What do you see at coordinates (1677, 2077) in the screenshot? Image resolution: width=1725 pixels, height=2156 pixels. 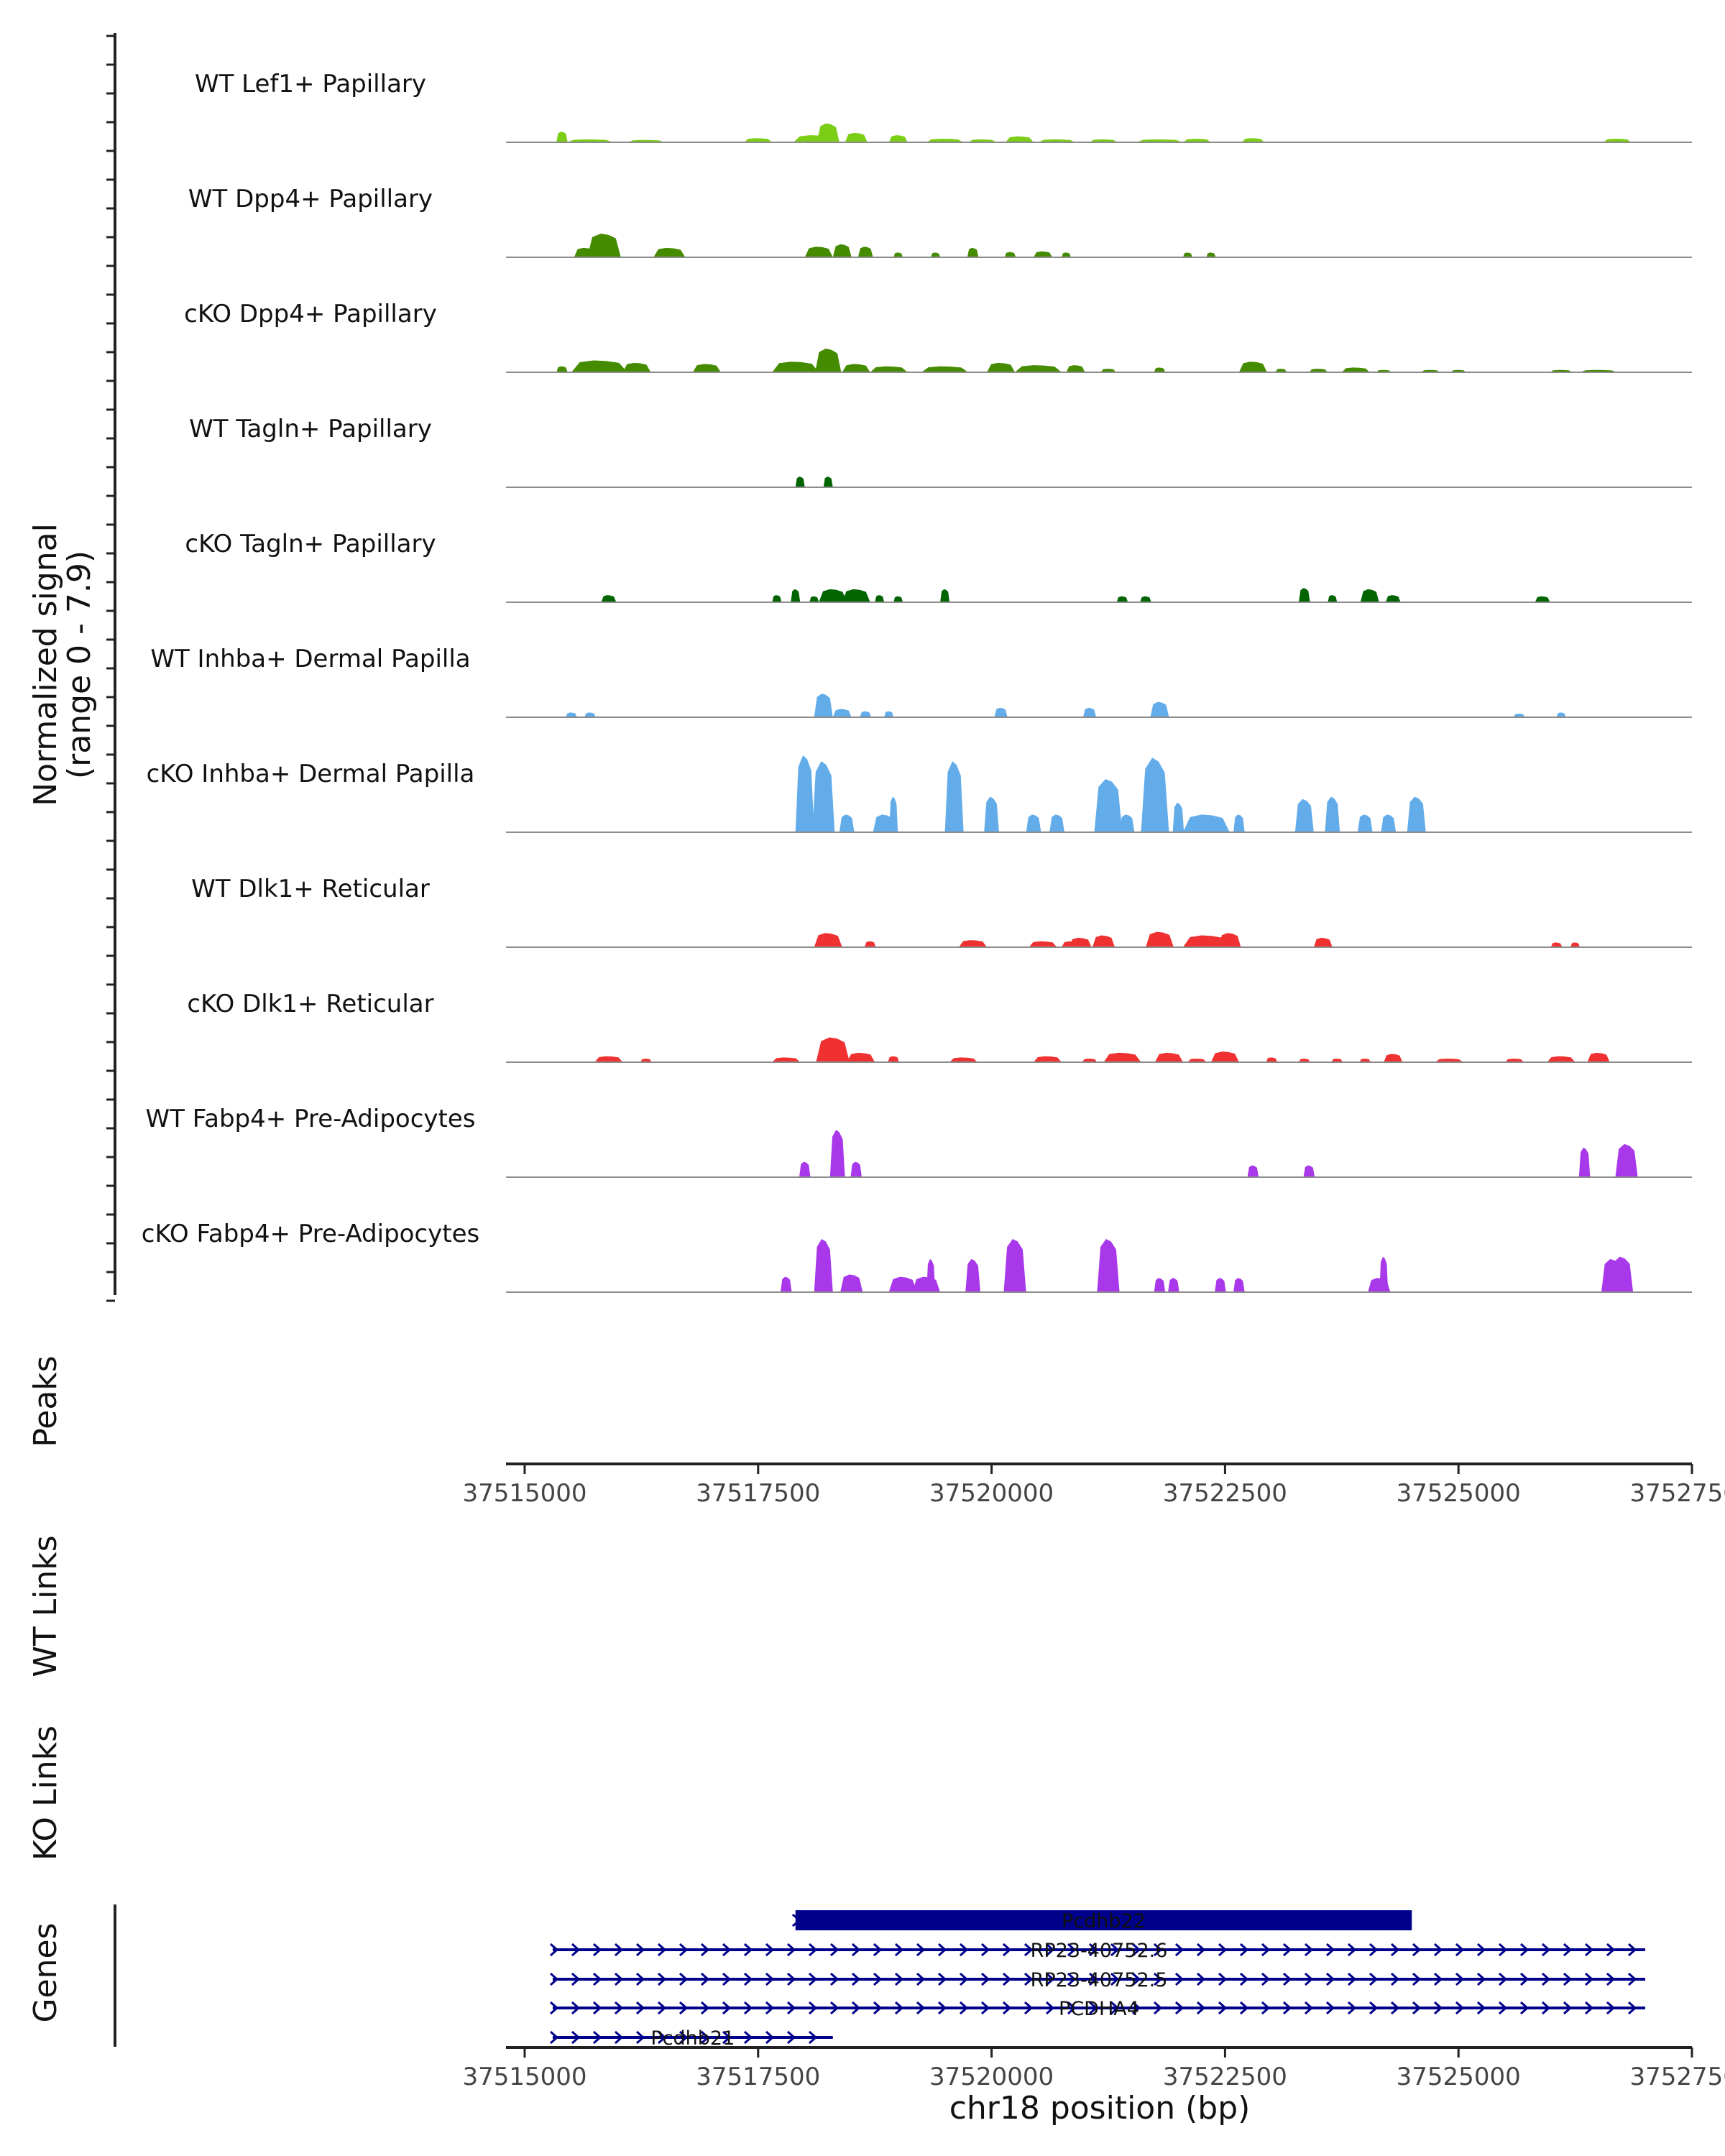 I see `x-tick-label: 37527500` at bounding box center [1677, 2077].